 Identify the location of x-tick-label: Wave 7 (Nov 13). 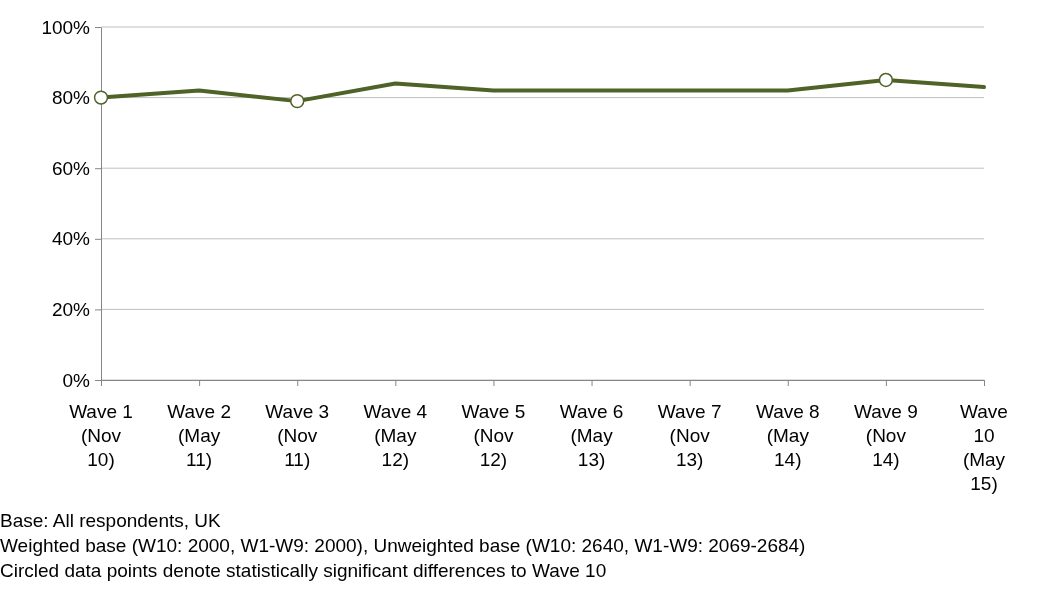
(689, 435).